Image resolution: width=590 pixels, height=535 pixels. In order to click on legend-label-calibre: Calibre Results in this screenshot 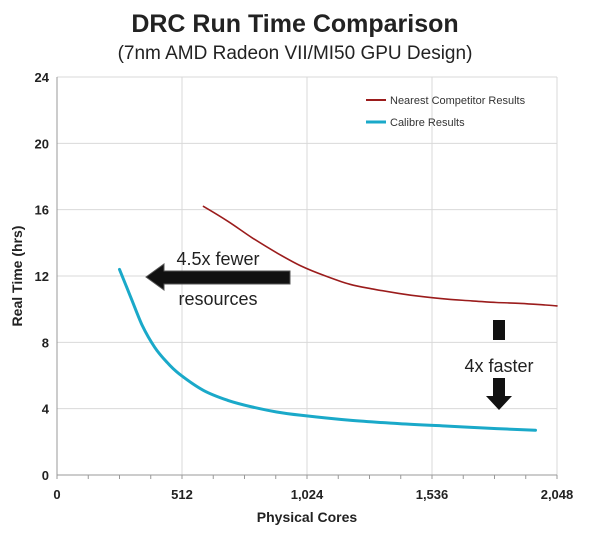, I will do `click(427, 123)`.